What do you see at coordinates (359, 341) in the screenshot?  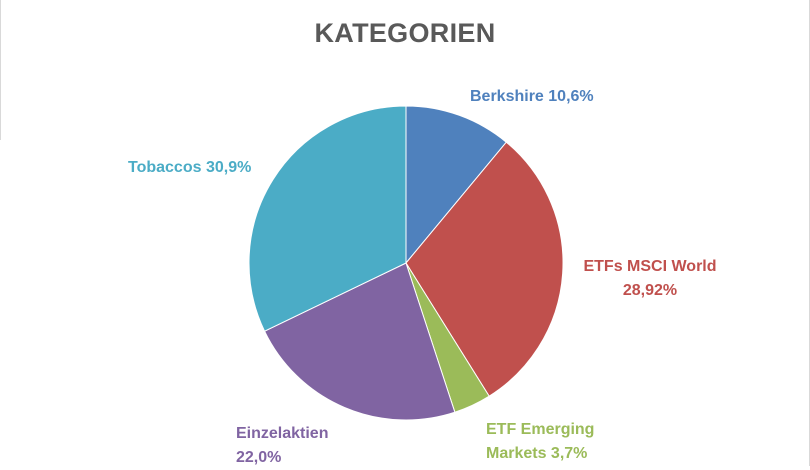 I see `pie-slice-einzelaktien` at bounding box center [359, 341].